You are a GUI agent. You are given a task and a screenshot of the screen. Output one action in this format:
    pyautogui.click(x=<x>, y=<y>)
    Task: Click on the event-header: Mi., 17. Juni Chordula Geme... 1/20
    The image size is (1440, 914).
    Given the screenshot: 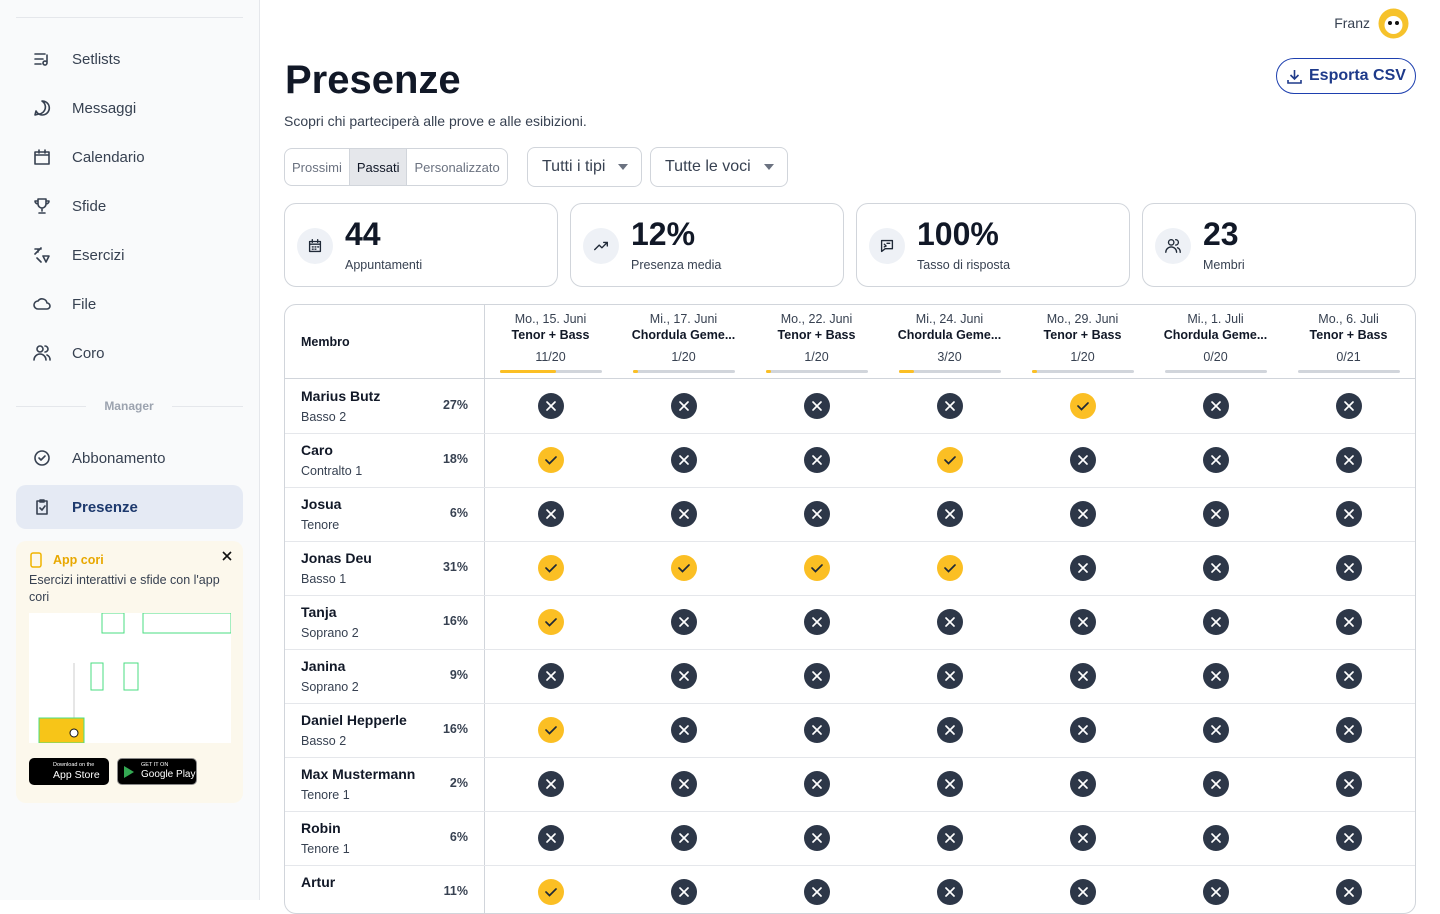 What is the action you would take?
    pyautogui.click(x=683, y=342)
    